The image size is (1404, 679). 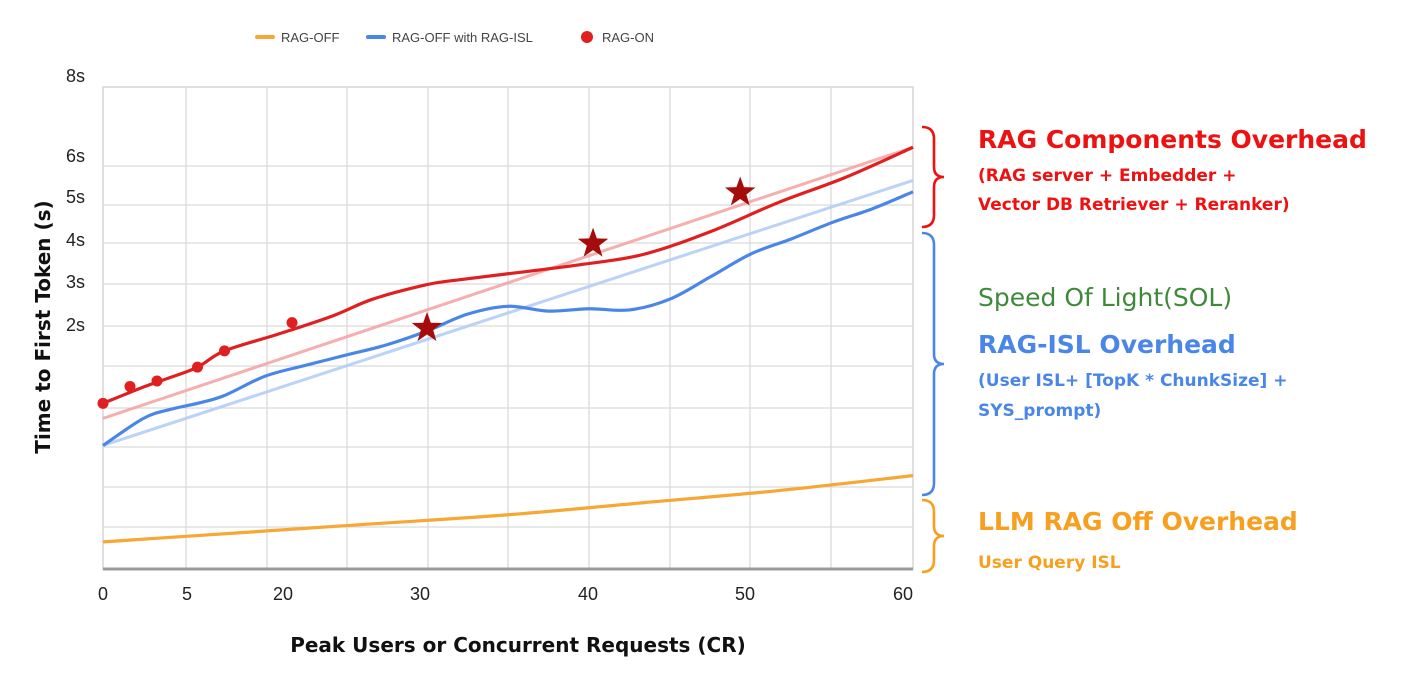 I want to click on x-tick-label: 30, so click(x=420, y=594).